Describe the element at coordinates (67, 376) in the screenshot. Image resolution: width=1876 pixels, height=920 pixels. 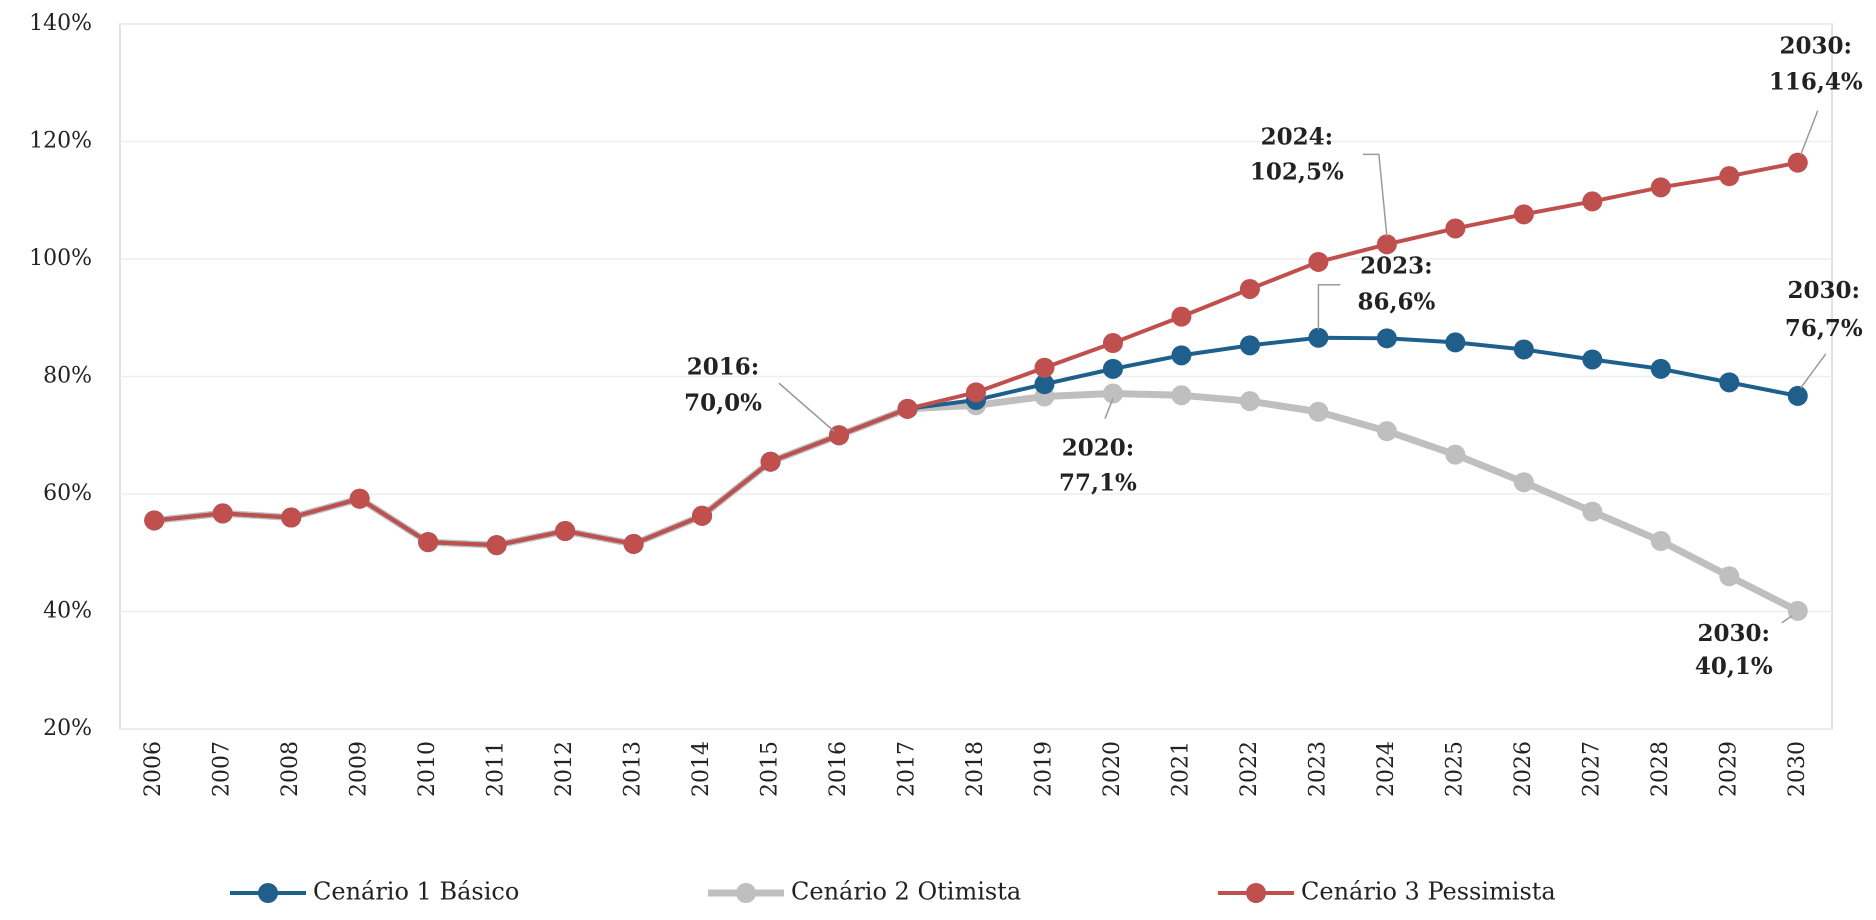
I see `y-tick-label: 80%` at that location.